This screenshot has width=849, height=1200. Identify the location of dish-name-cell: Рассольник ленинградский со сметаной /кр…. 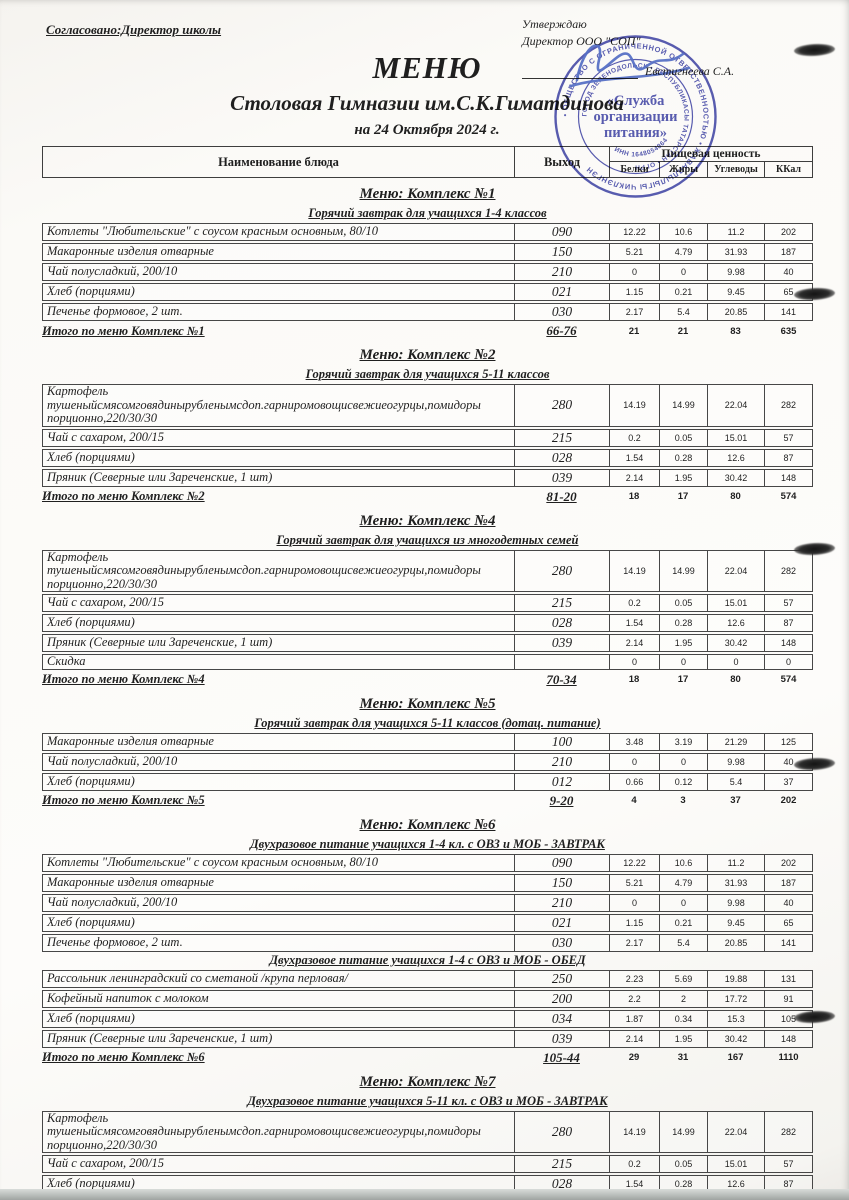
(279, 978).